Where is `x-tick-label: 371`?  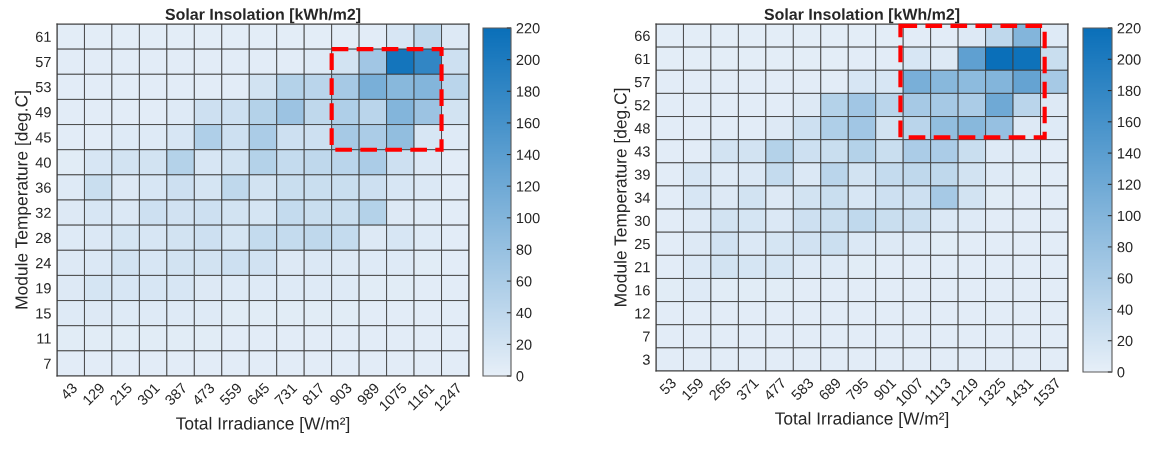
x-tick-label: 371 is located at coordinates (747, 389).